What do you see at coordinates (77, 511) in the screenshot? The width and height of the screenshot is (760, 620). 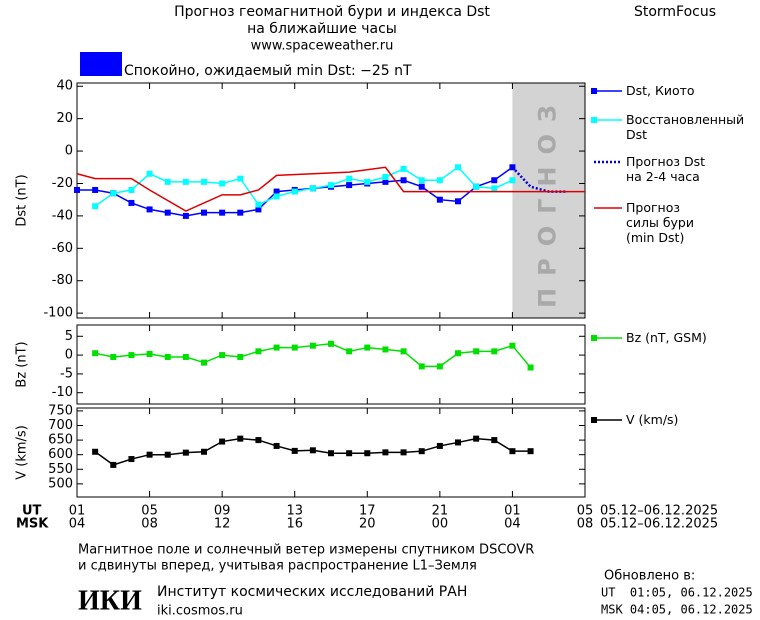 I see `x-tick-label: 01` at bounding box center [77, 511].